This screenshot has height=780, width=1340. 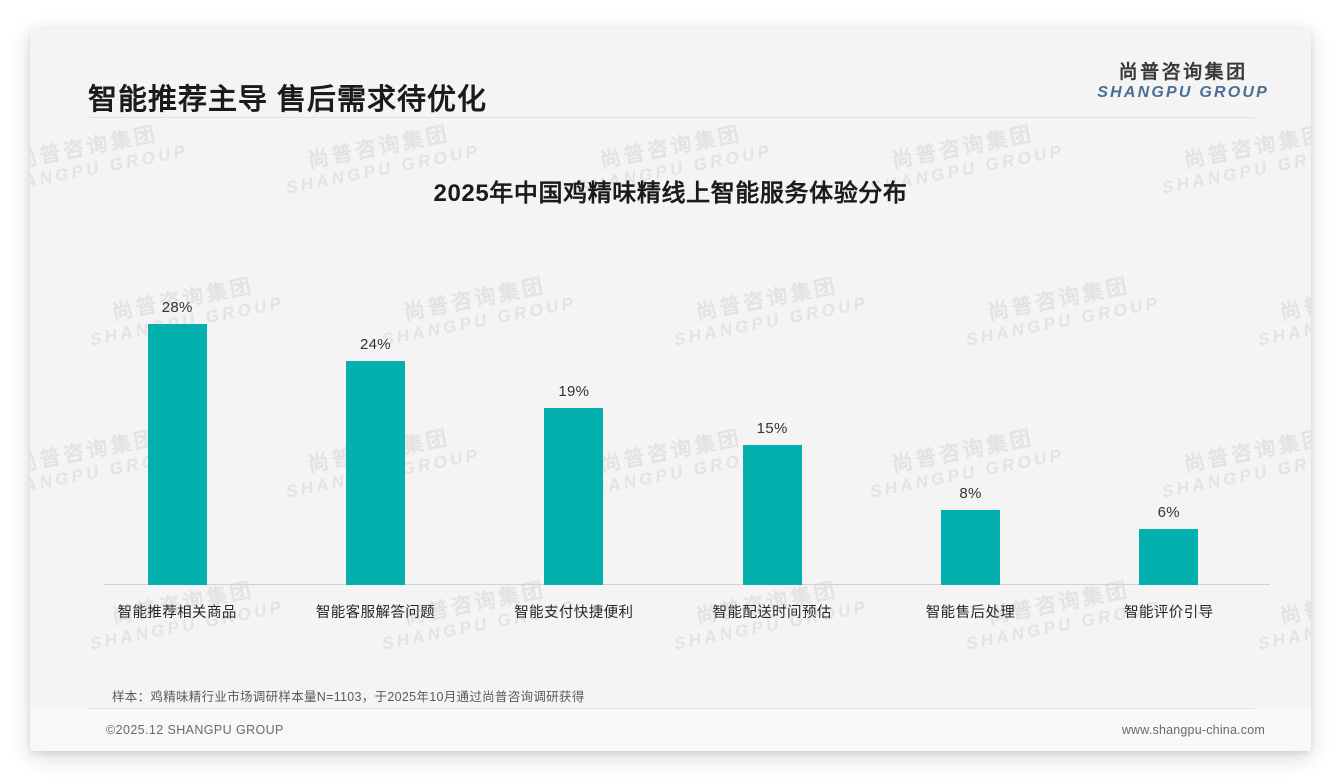 I want to click on brand-logo-cn: 尚普咨询集团, so click(x=1183, y=72).